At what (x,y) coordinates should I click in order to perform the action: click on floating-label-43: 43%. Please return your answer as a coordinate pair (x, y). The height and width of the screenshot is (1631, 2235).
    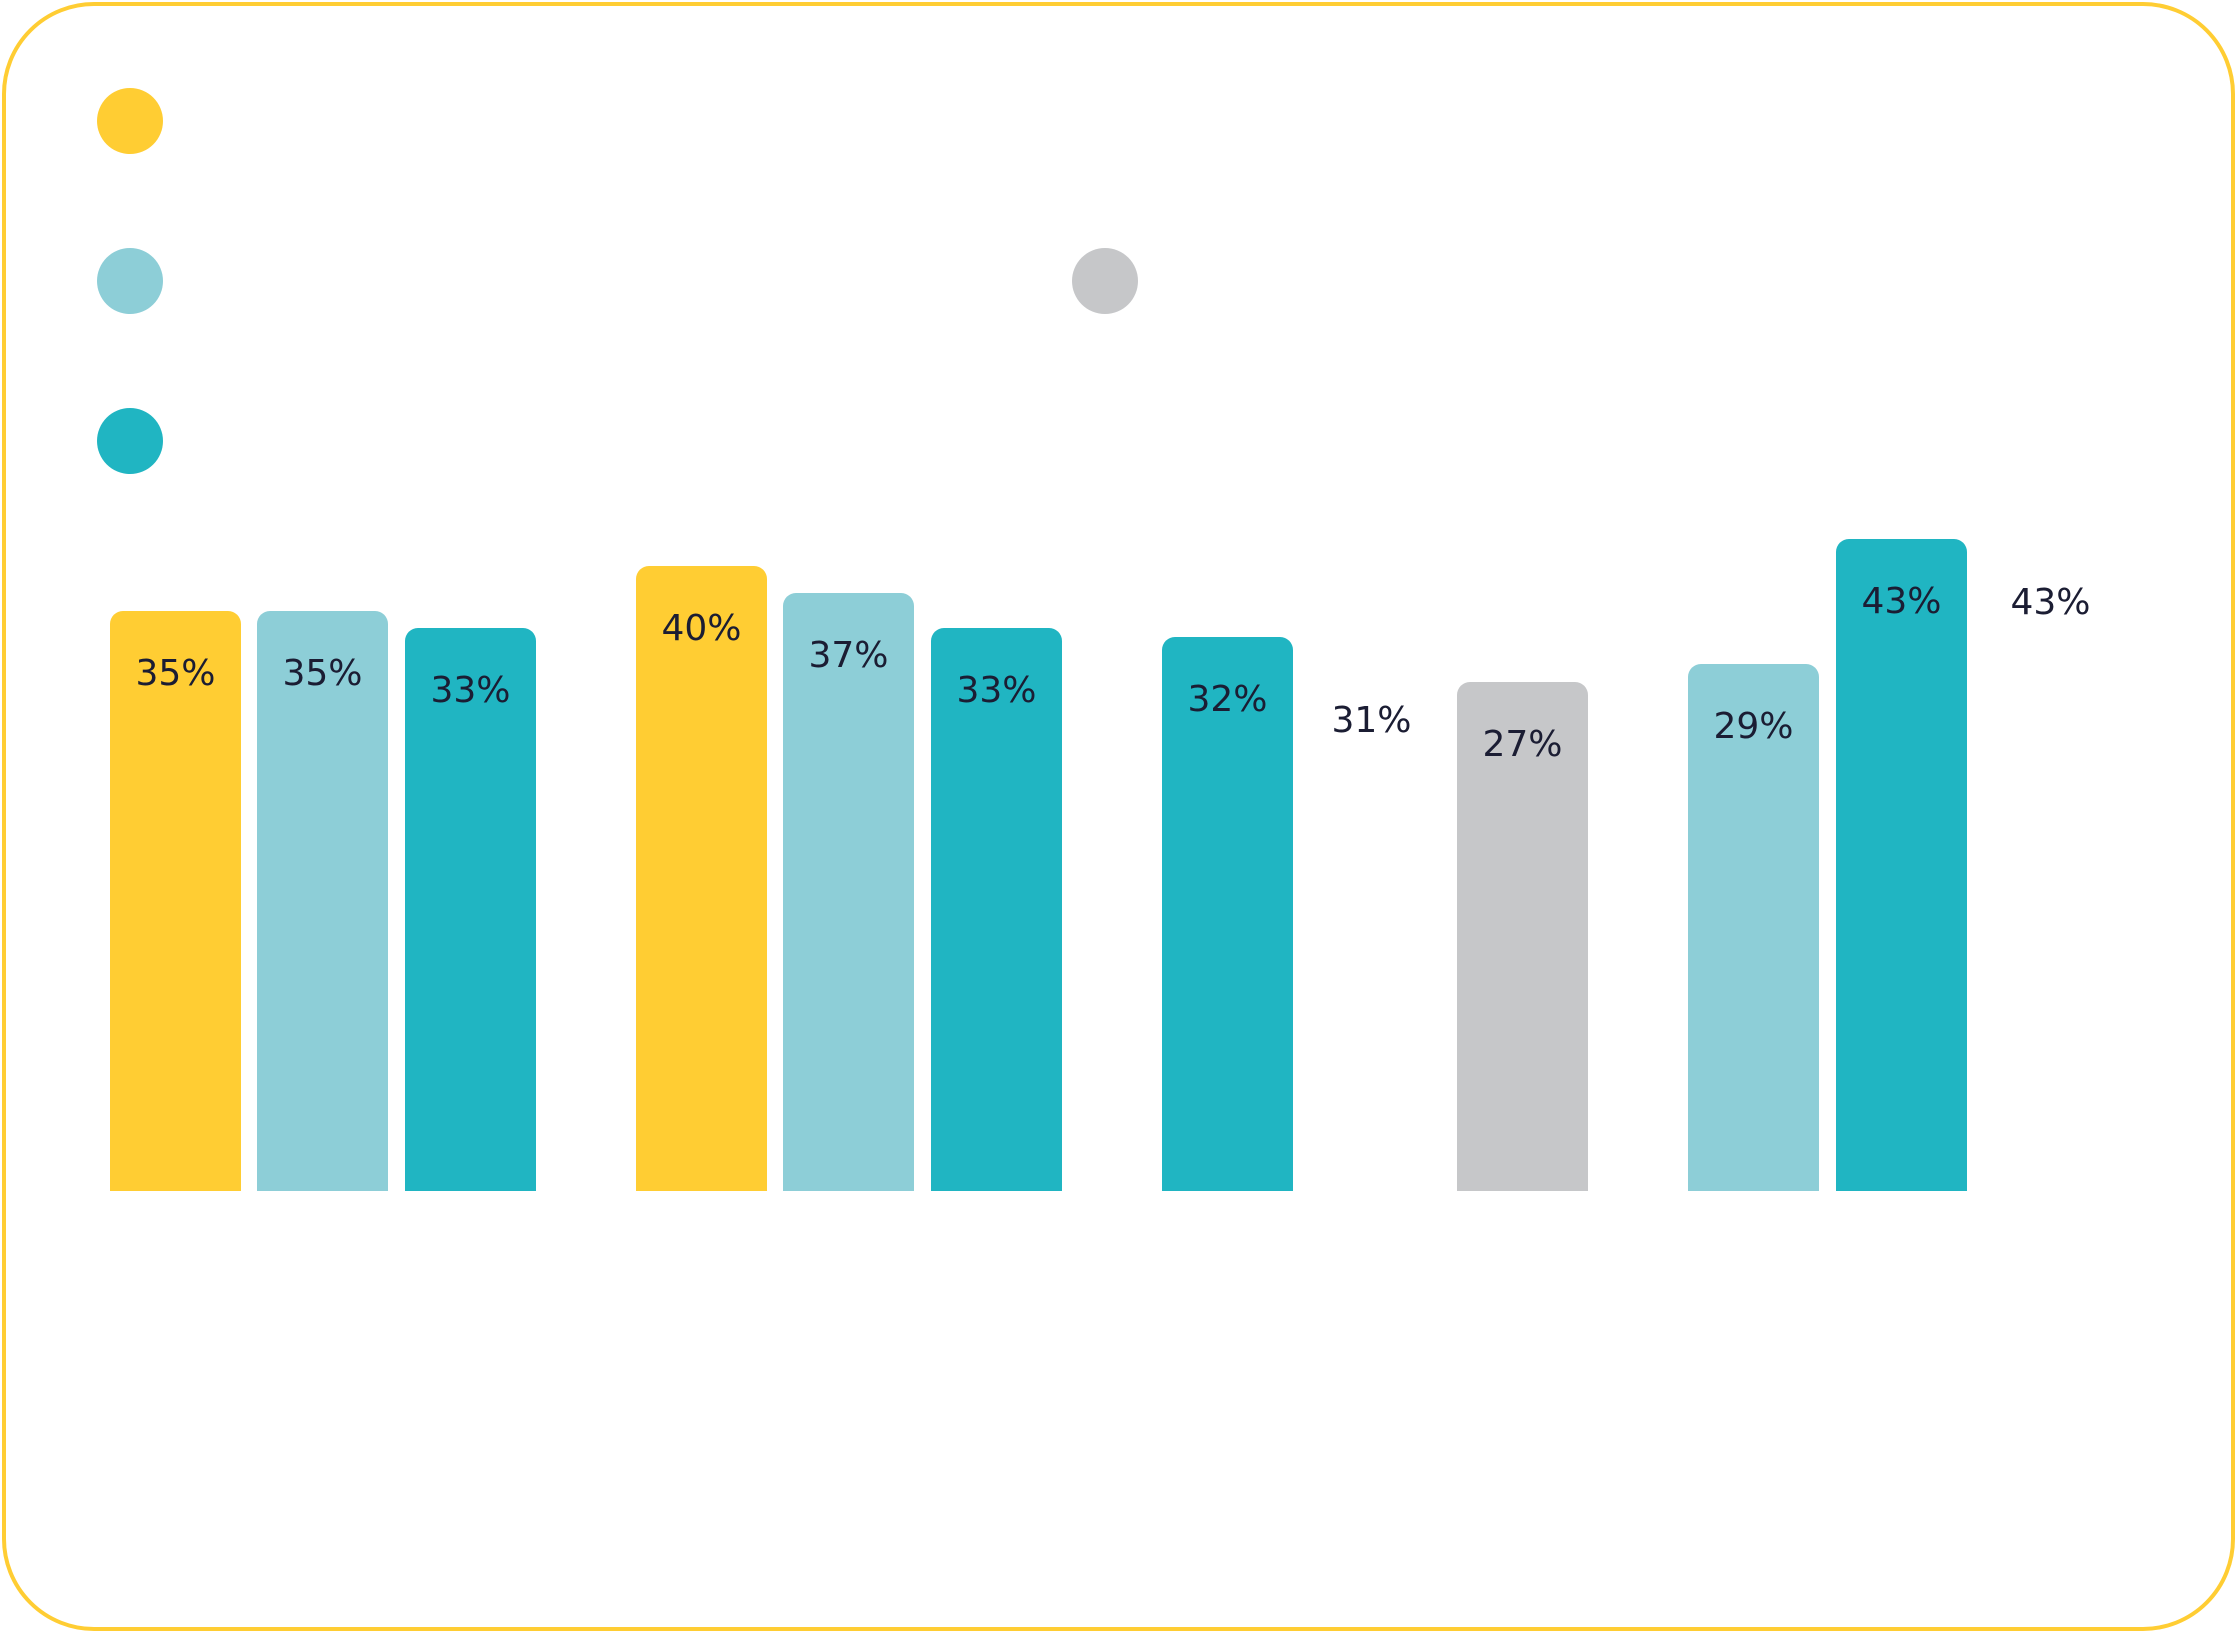
    Looking at the image, I should click on (2050, 602).